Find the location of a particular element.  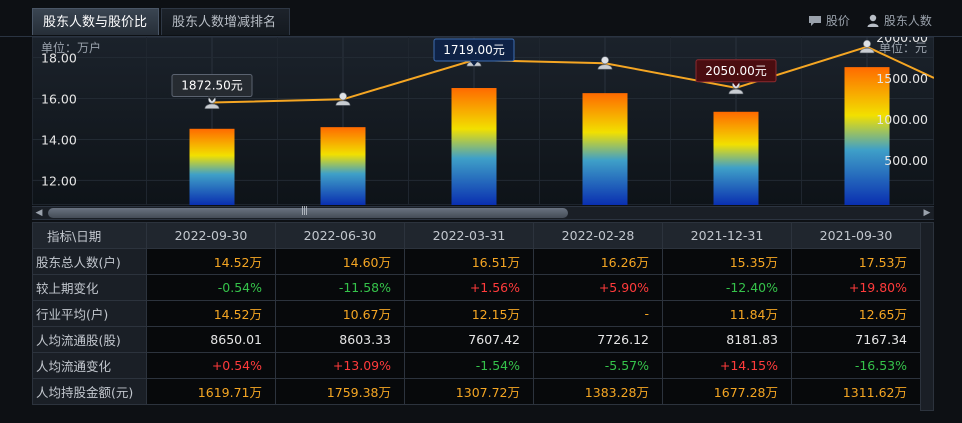

table-cell: - is located at coordinates (598, 313).